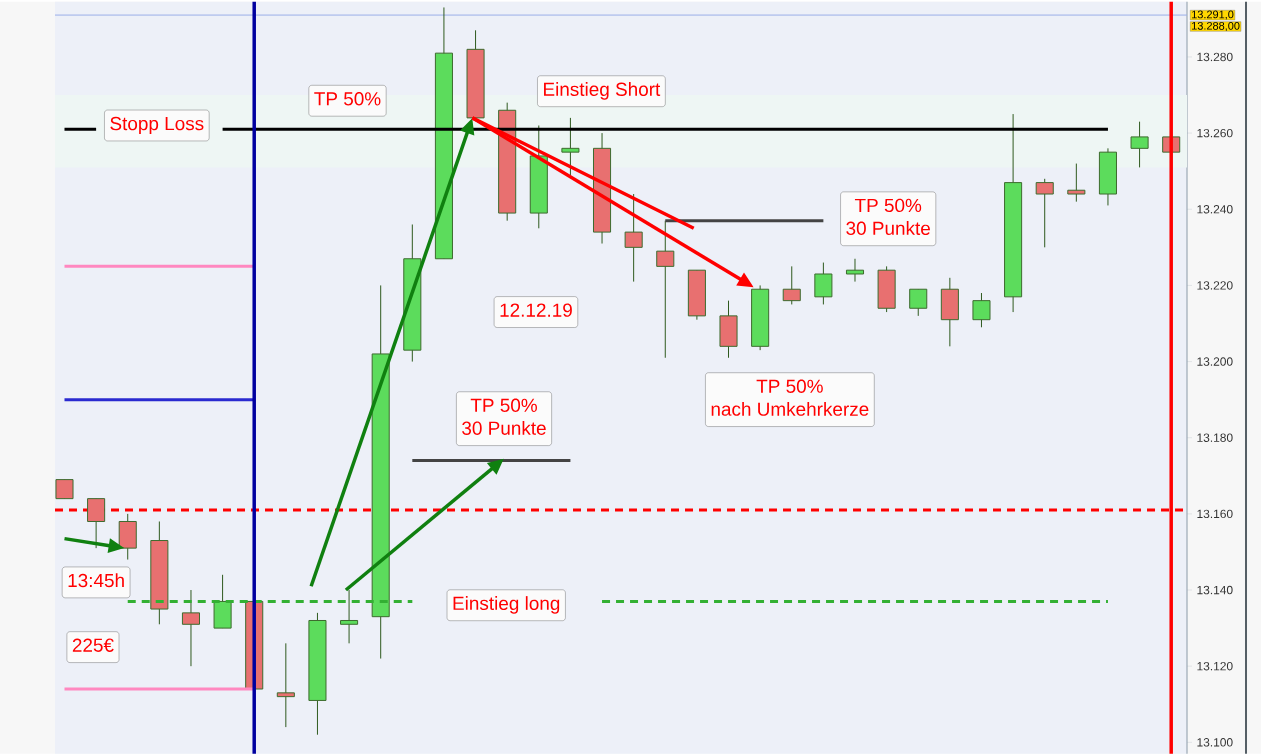 The height and width of the screenshot is (756, 1261). What do you see at coordinates (1215, 666) in the screenshot?
I see `y-tick-label: 13.120` at bounding box center [1215, 666].